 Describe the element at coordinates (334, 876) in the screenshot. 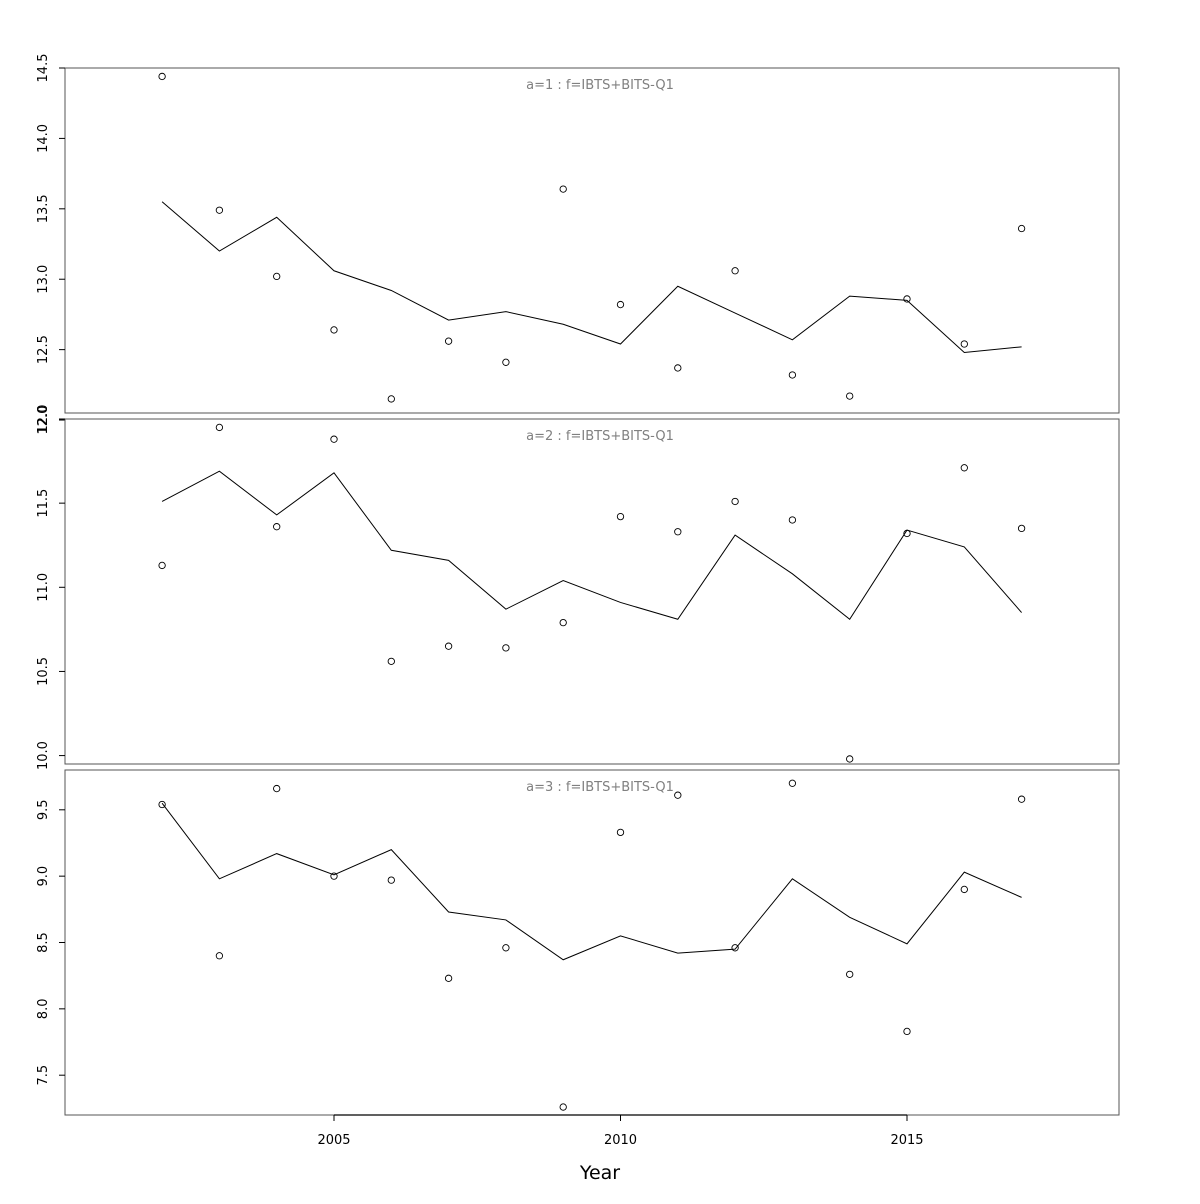

I see `panel-3-point-2005` at that location.